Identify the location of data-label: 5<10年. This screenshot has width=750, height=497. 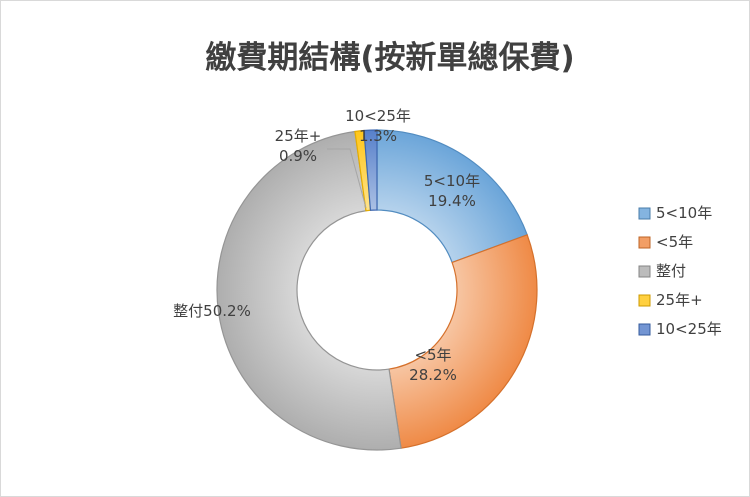
(452, 181).